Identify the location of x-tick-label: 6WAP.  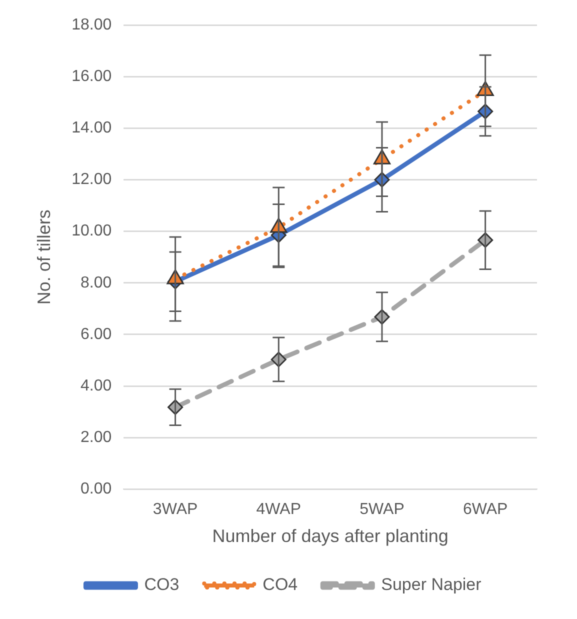
(485, 509).